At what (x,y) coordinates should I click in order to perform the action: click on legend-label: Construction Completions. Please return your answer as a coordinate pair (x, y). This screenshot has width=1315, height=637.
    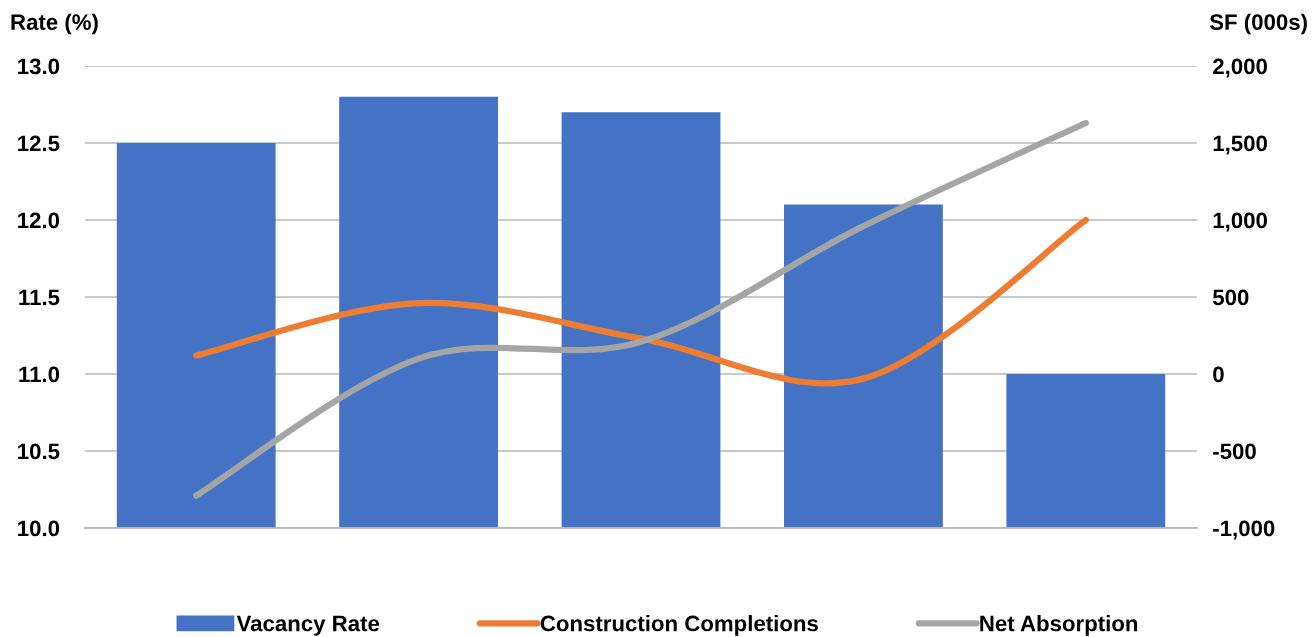
    Looking at the image, I should click on (679, 625).